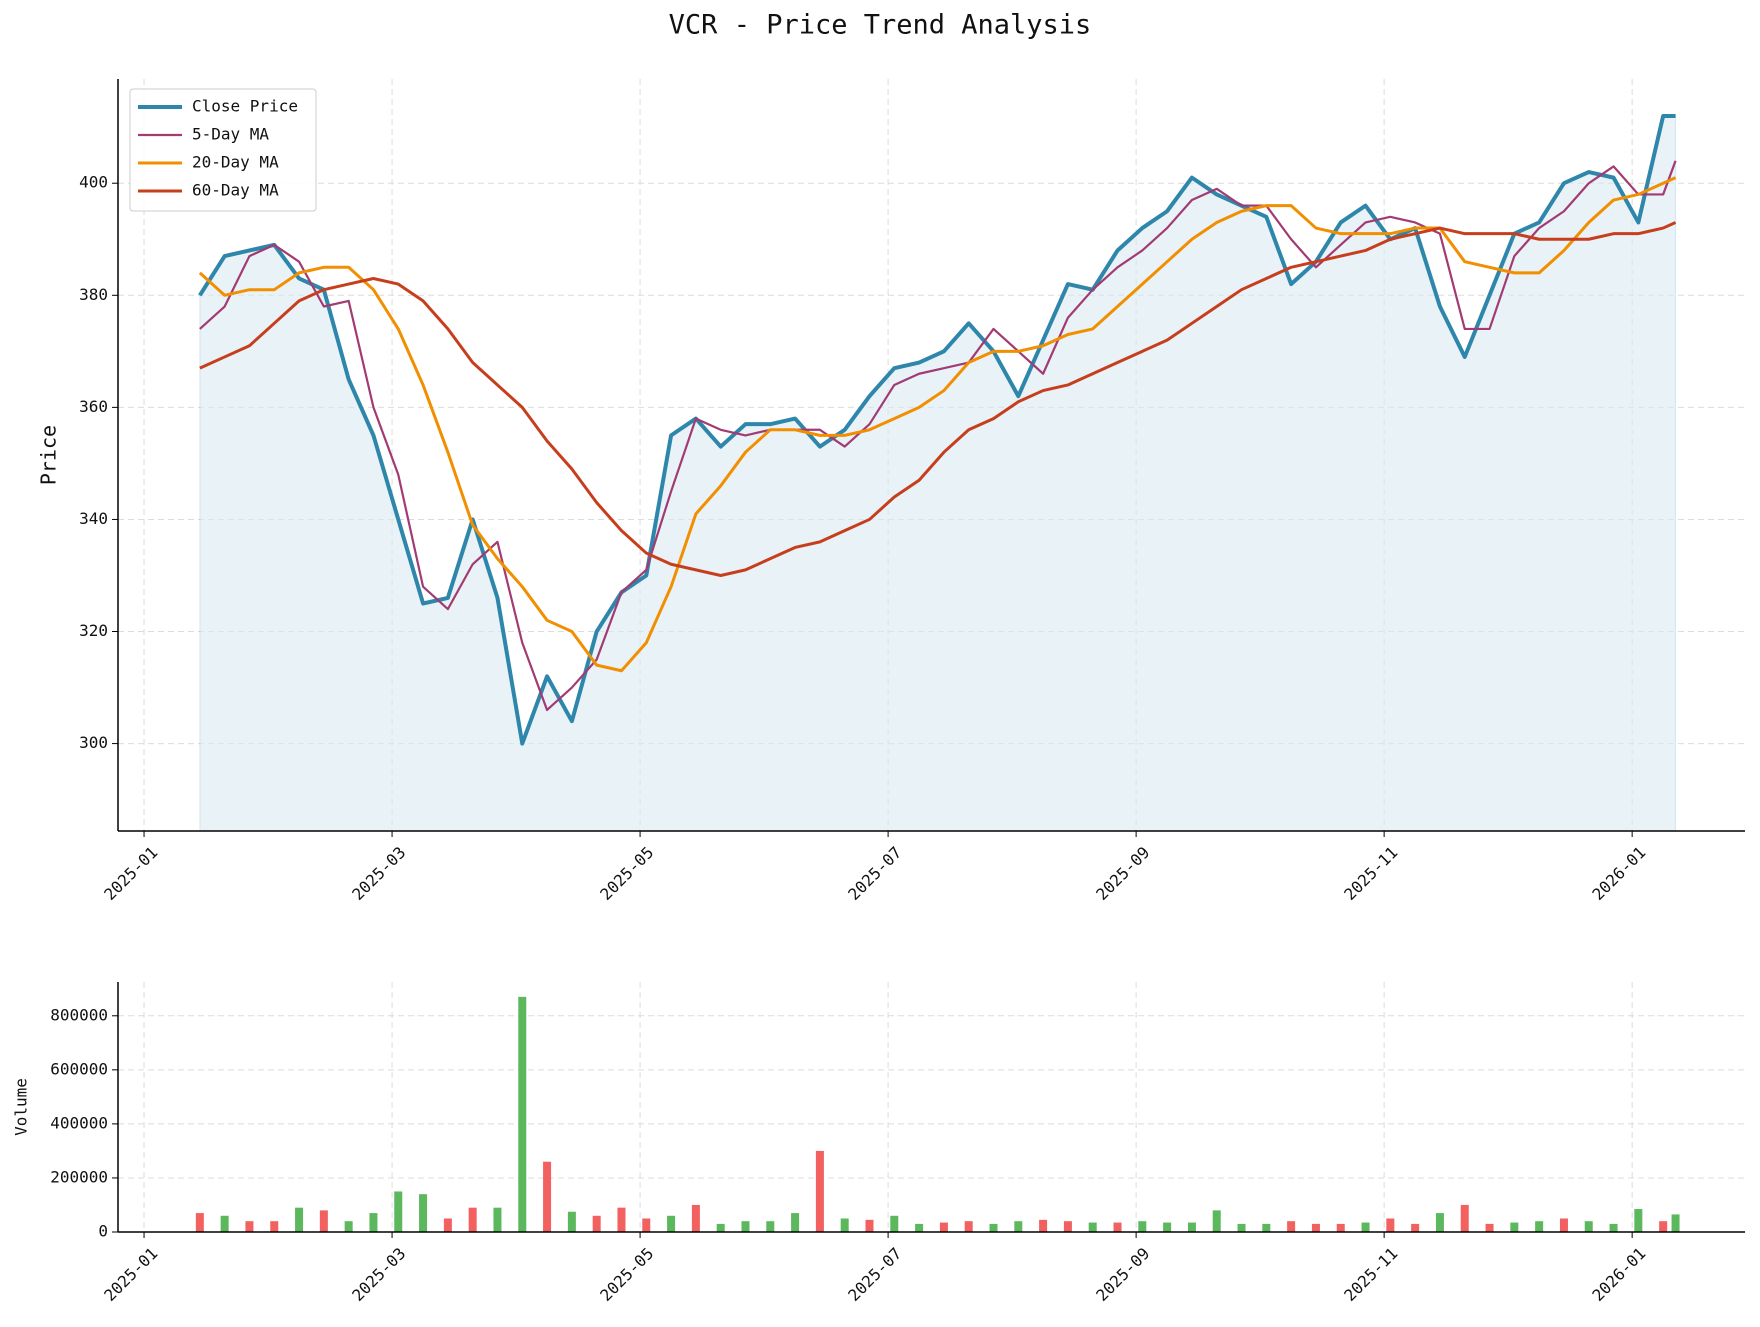  I want to click on legend-box, so click(223, 150).